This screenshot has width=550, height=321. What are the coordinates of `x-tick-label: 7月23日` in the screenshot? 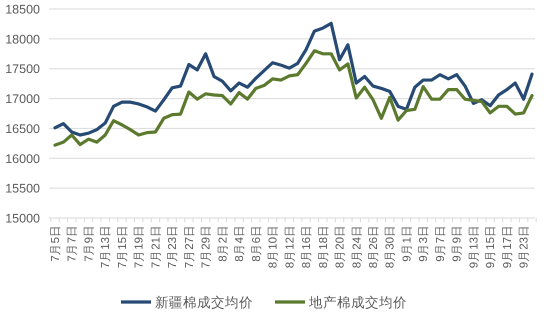 It's located at (173, 246).